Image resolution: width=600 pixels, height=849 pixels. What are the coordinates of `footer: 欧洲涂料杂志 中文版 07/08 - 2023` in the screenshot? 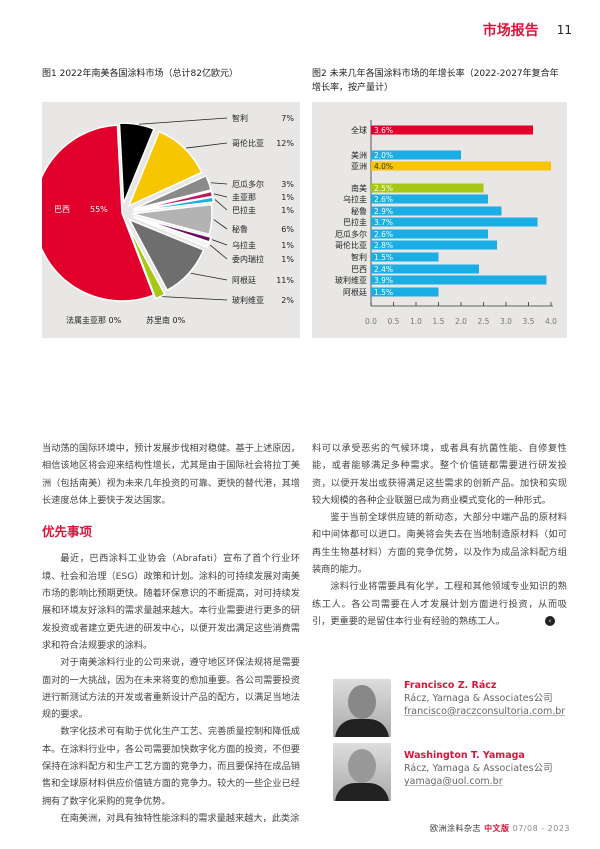 It's located at (500, 828).